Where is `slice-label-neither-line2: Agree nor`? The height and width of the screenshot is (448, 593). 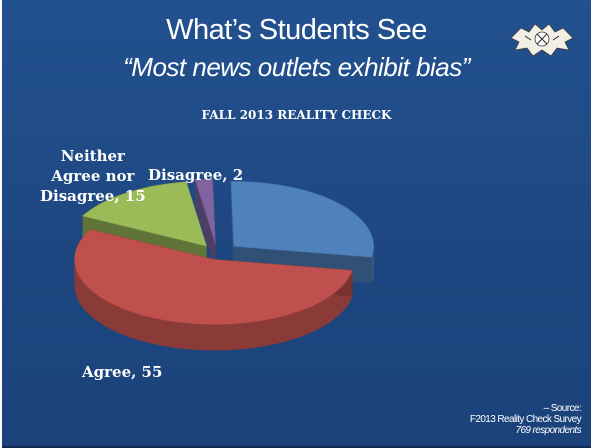 slice-label-neither-line2: Agree nor is located at coordinates (93, 176).